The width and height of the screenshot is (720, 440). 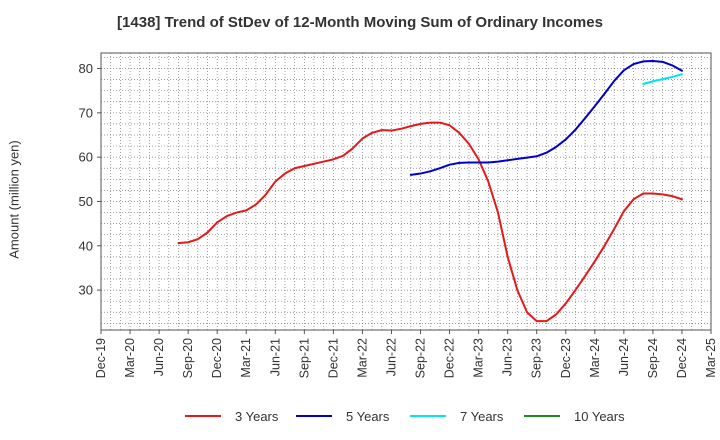 I want to click on y-tick-label: 70, so click(x=86, y=112).